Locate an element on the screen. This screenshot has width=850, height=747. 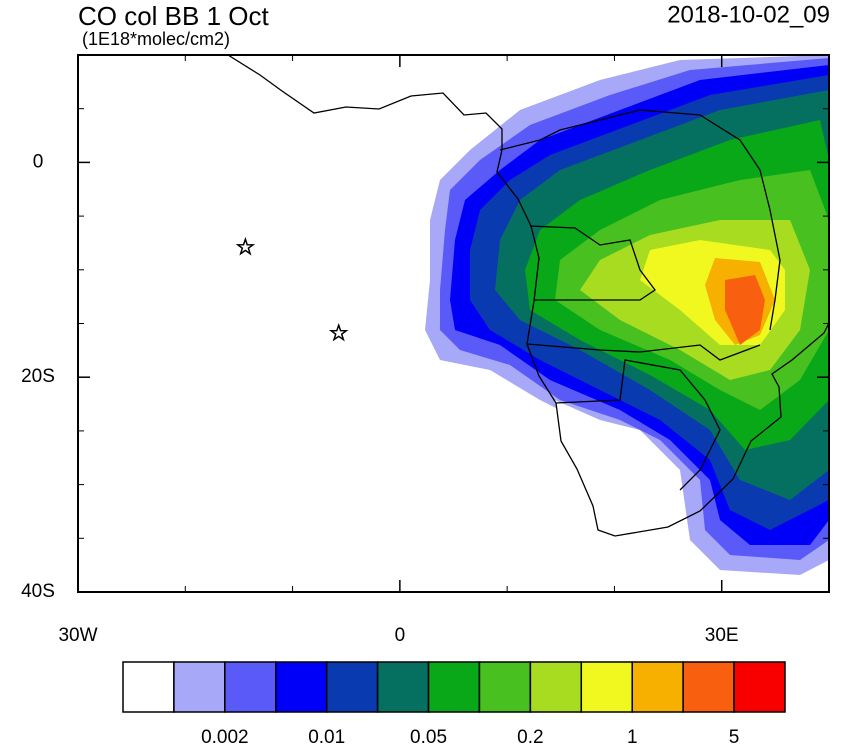
colorbar-label: 1 is located at coordinates (632, 737).